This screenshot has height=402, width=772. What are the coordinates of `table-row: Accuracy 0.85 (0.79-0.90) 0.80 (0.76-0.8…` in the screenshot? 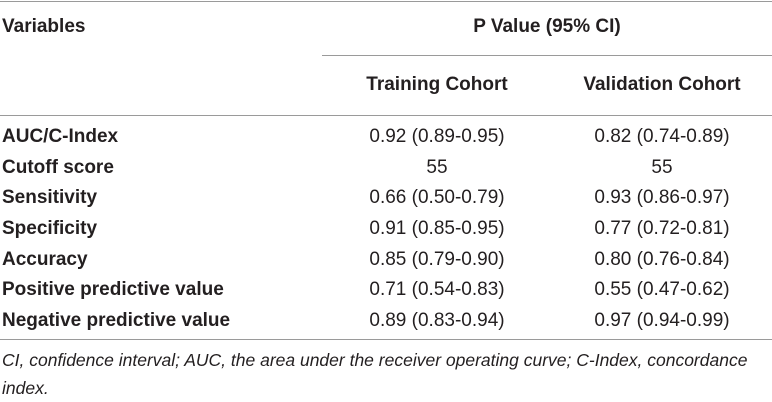 It's located at (386, 260).